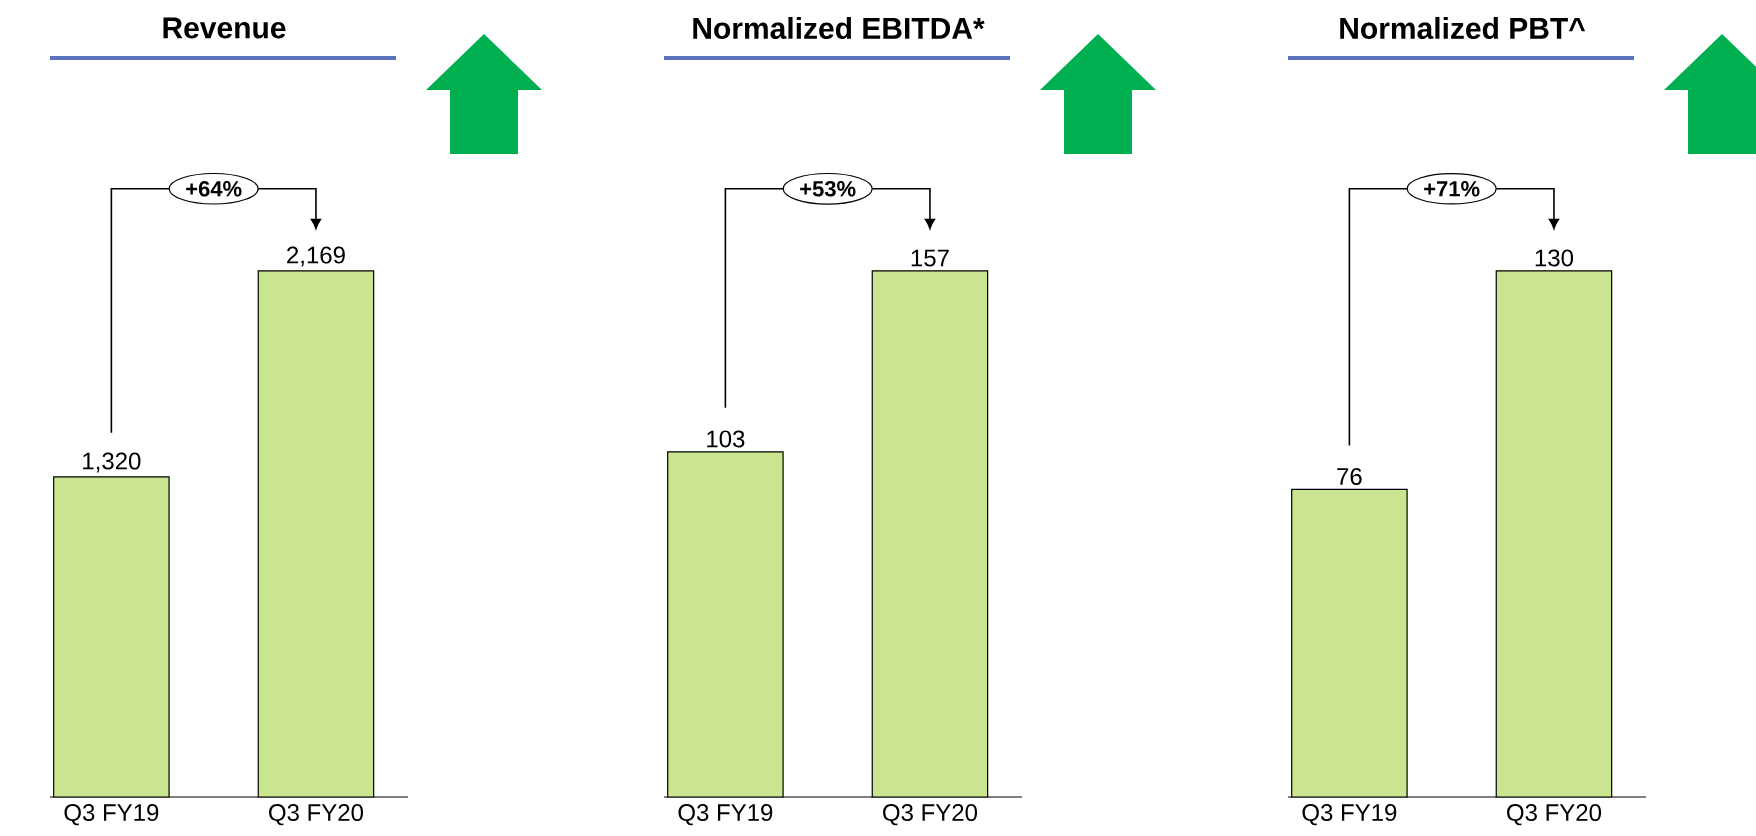 The height and width of the screenshot is (836, 1756). Describe the element at coordinates (930, 258) in the screenshot. I see `data-label: 157` at that location.